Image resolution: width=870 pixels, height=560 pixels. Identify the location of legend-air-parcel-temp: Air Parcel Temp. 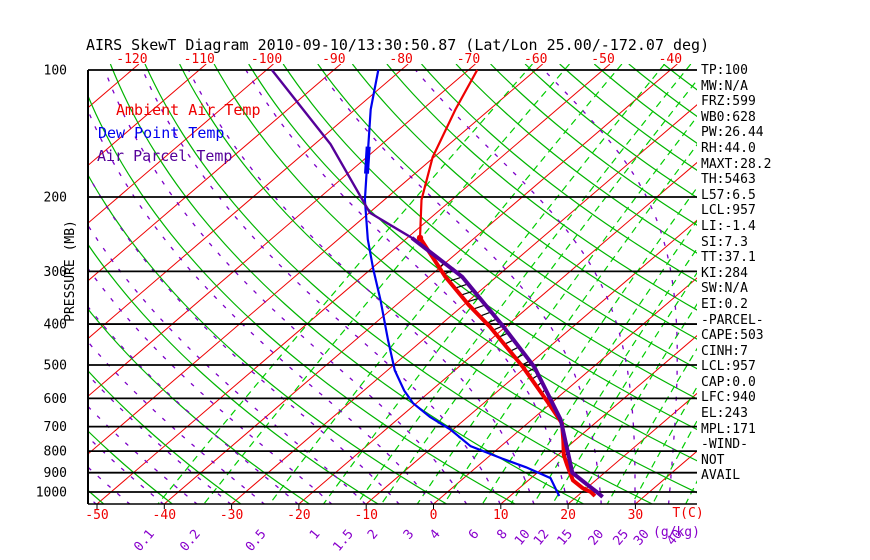
(165, 156).